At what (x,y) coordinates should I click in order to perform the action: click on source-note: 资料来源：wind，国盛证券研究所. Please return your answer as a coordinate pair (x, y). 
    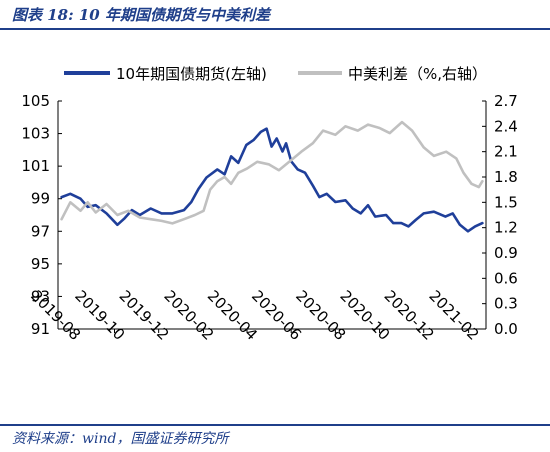
    Looking at the image, I should click on (120, 439).